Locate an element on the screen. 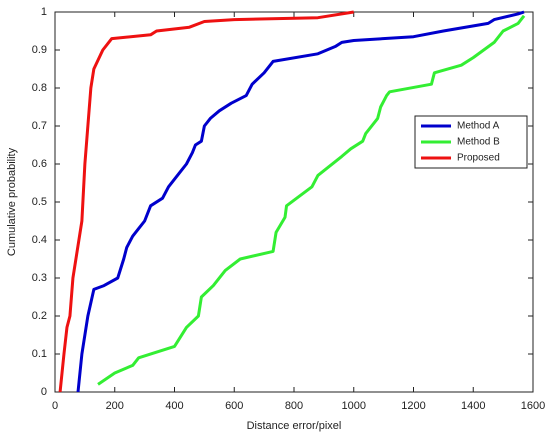 The height and width of the screenshot is (443, 550). y-tick-label: 0 is located at coordinates (44, 392).